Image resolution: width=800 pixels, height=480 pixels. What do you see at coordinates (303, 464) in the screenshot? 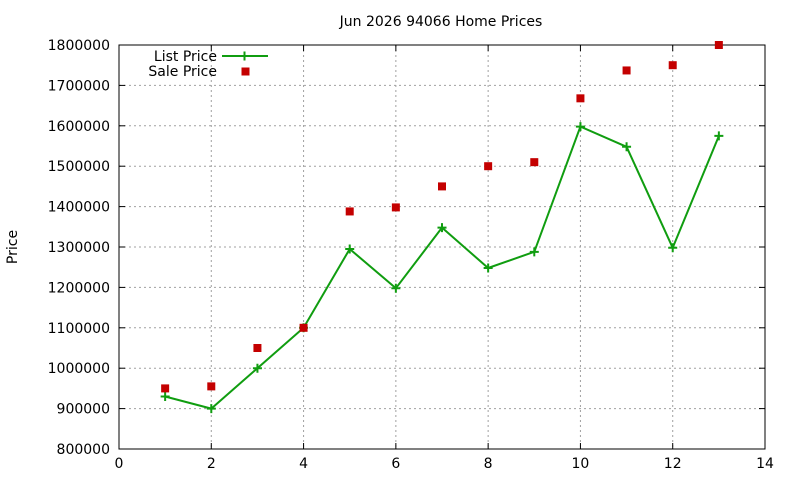
I see `x-tick-label: 4` at bounding box center [303, 464].